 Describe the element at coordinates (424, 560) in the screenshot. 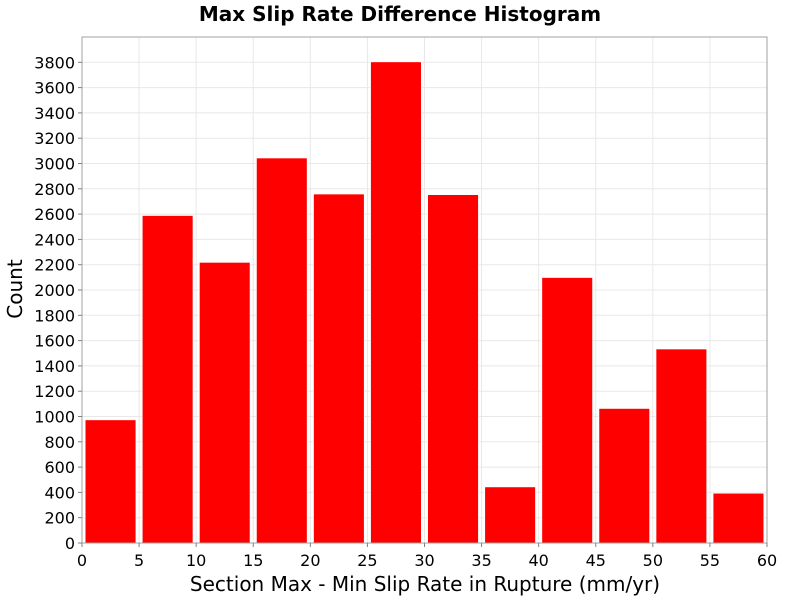

I see `x-tick-label: 30` at that location.